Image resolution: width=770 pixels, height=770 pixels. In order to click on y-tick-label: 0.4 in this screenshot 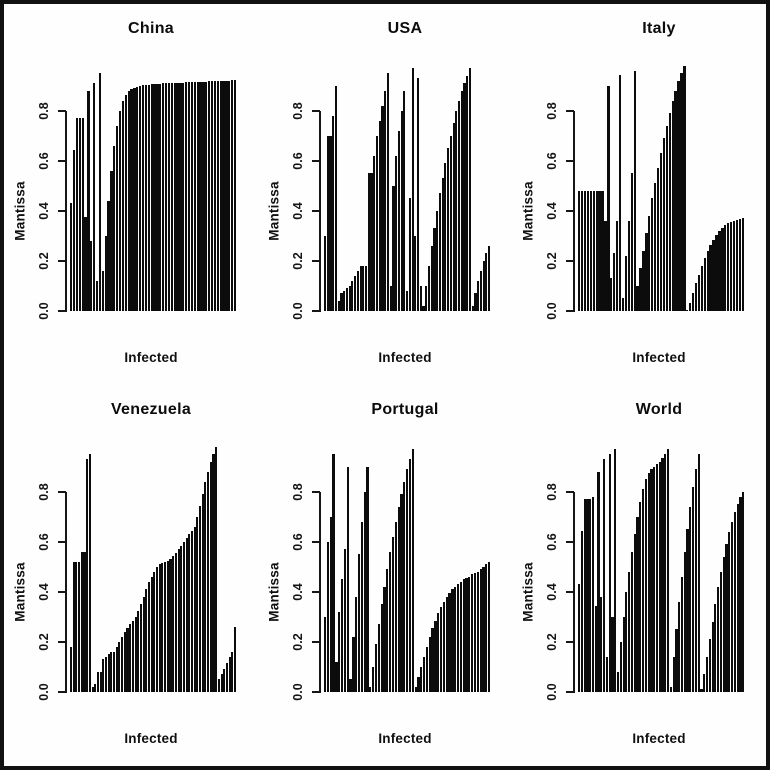, I will do `click(552, 592)`.